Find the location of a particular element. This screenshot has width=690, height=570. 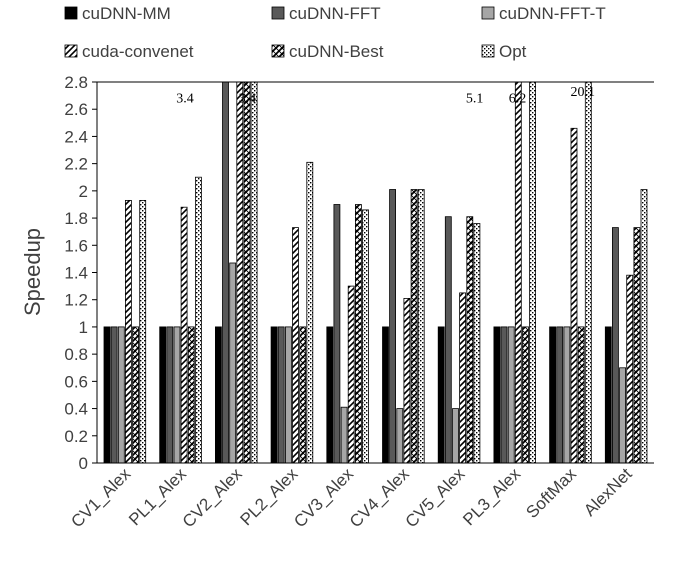

bar-opt-softmax is located at coordinates (588, 272).